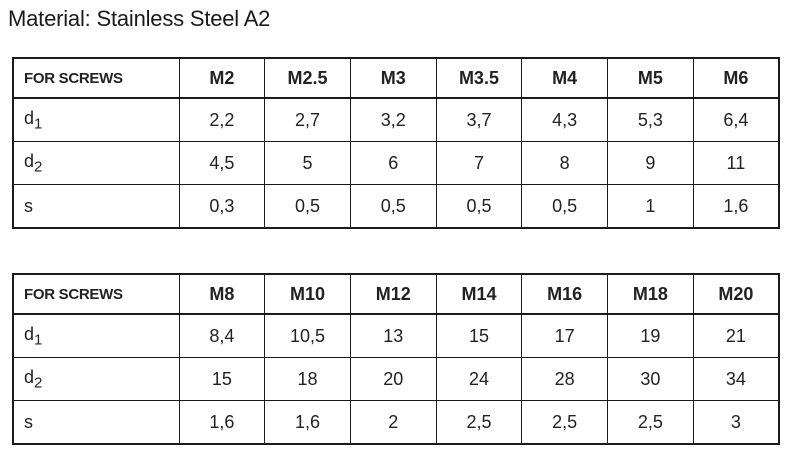 This screenshot has height=450, width=791. I want to click on header-size: M2.5, so click(307, 78).